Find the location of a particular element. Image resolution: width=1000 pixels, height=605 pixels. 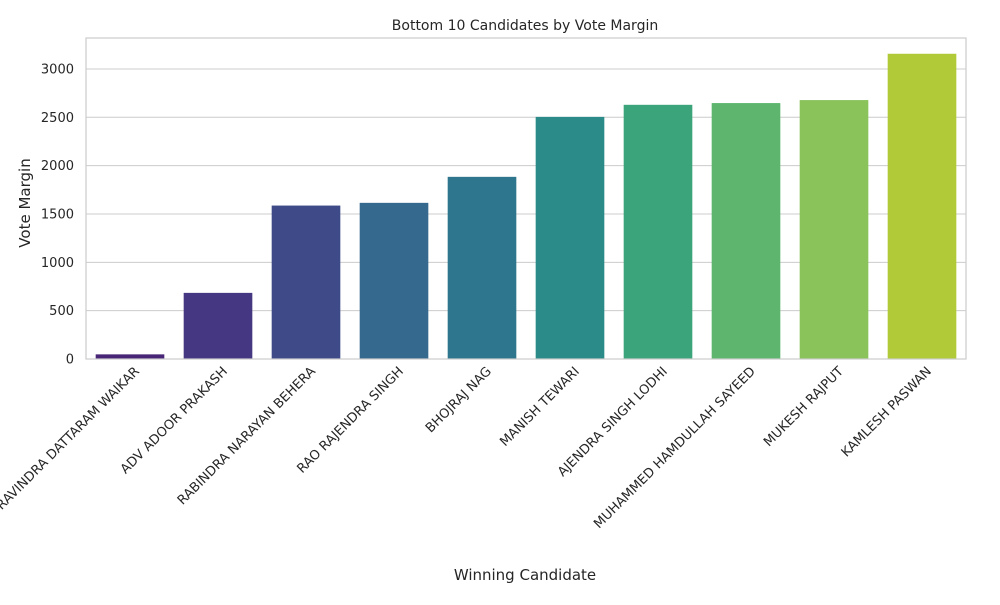

y-tick-label: 2500 is located at coordinates (57, 118).